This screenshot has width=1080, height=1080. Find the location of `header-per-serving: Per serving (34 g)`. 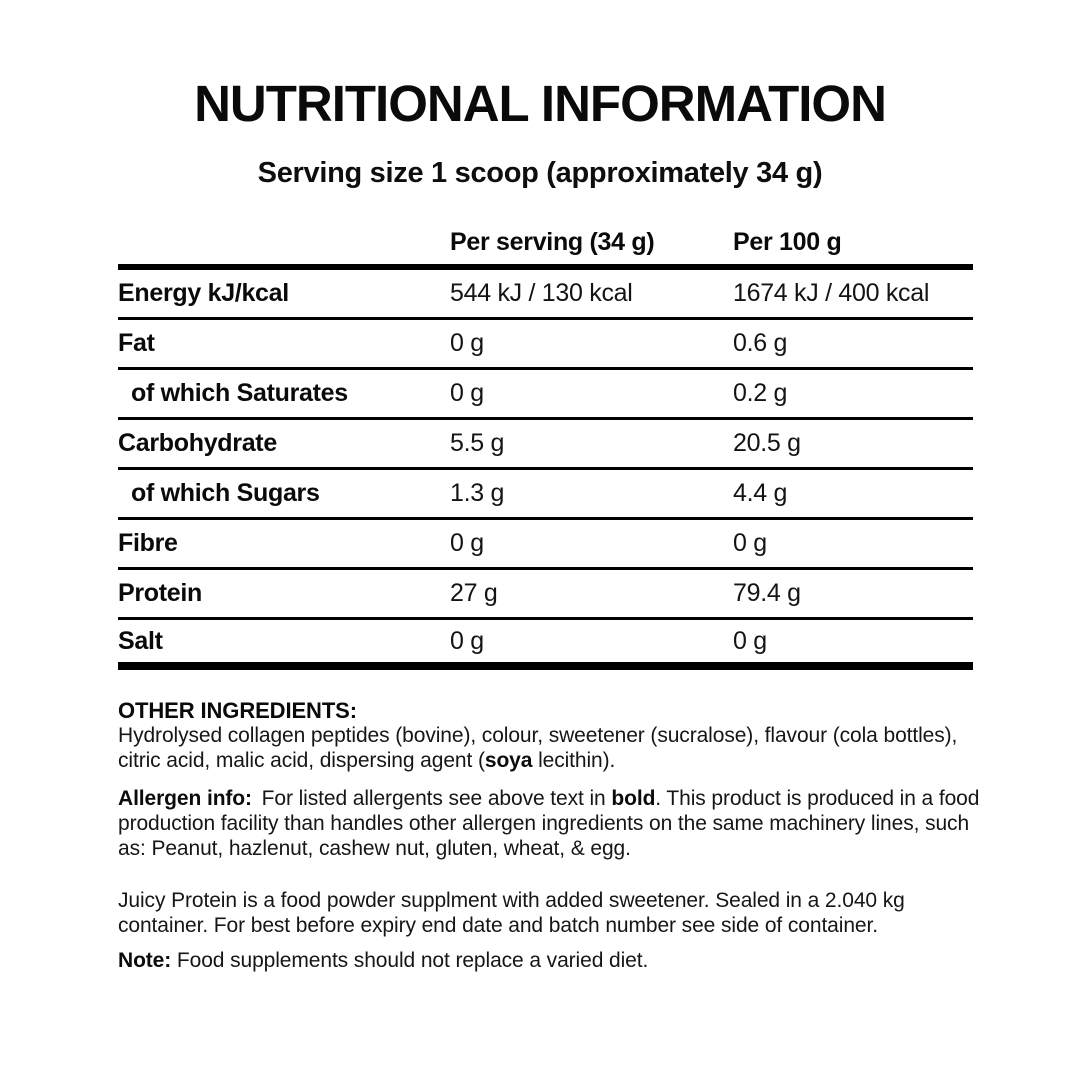

header-per-serving: Per serving (34 g) is located at coordinates (552, 242).